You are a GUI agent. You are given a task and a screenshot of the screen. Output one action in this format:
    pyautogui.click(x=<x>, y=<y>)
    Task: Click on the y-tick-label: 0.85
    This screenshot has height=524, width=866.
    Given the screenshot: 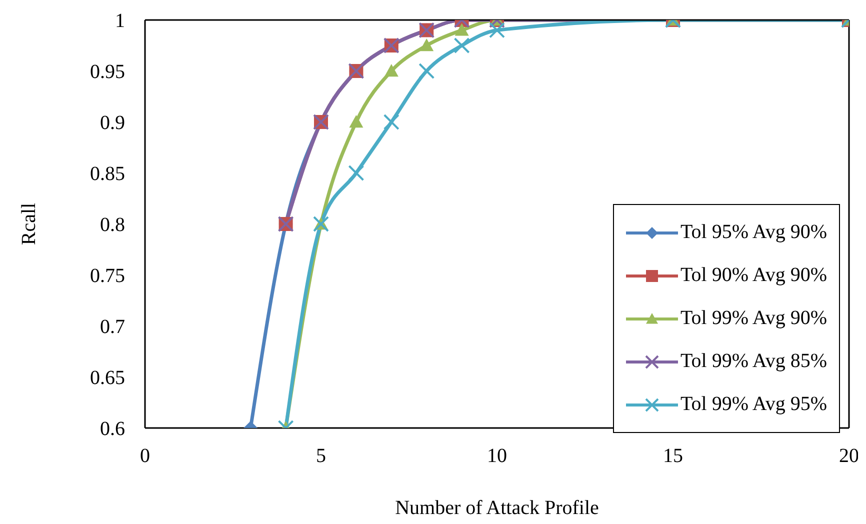 What is the action you would take?
    pyautogui.click(x=107, y=174)
    